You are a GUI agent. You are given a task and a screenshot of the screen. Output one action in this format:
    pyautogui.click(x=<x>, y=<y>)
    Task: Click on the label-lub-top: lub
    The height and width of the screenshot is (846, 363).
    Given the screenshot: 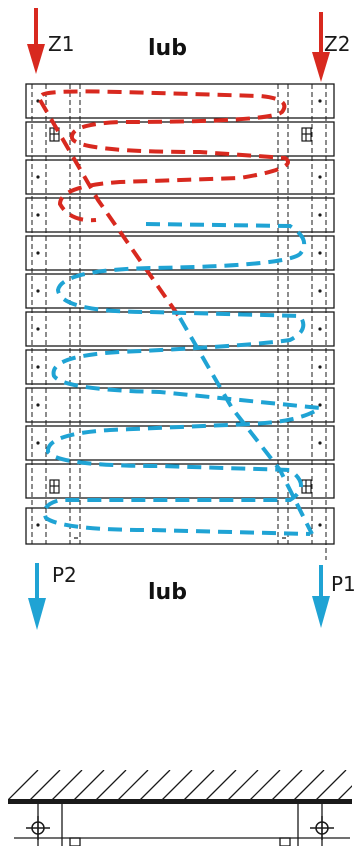 What is the action you would take?
    pyautogui.click(x=167, y=48)
    